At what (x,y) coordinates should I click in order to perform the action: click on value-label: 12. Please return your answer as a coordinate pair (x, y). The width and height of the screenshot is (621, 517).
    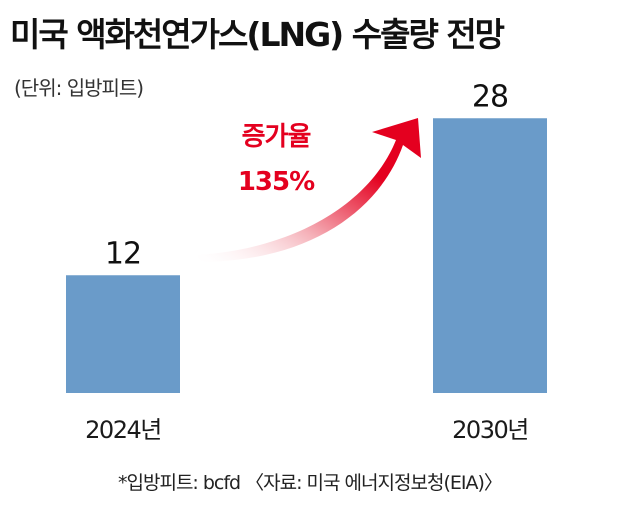
    Looking at the image, I should click on (123, 253).